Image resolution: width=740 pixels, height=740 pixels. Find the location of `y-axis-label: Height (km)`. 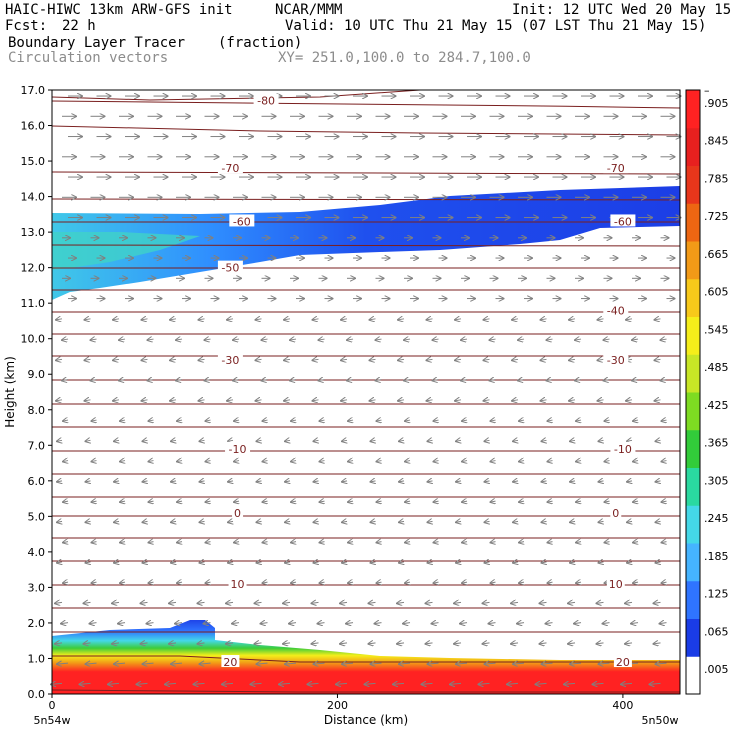

y-axis-label: Height (km) is located at coordinates (10, 391).